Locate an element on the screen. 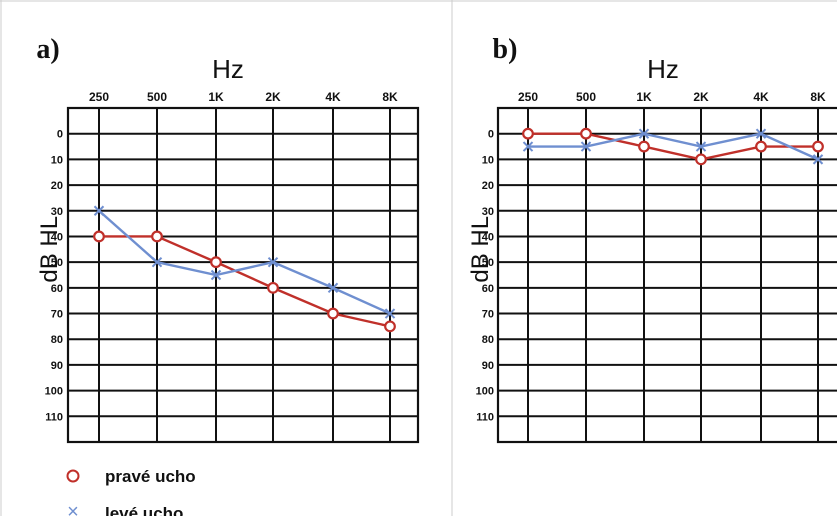  panel-label: b) is located at coordinates (505, 49).